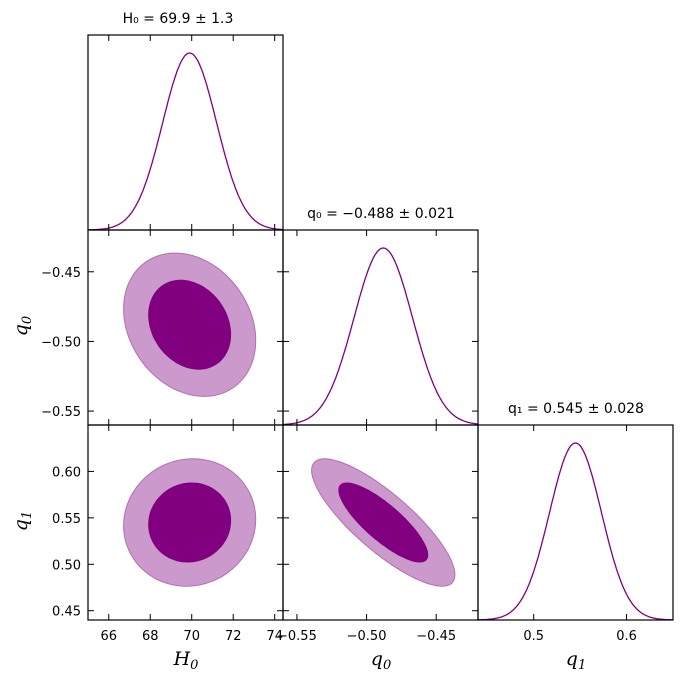 This screenshot has height=682, width=687. Describe the element at coordinates (108, 636) in the screenshot. I see `x-tick-label-H0: 66` at that location.